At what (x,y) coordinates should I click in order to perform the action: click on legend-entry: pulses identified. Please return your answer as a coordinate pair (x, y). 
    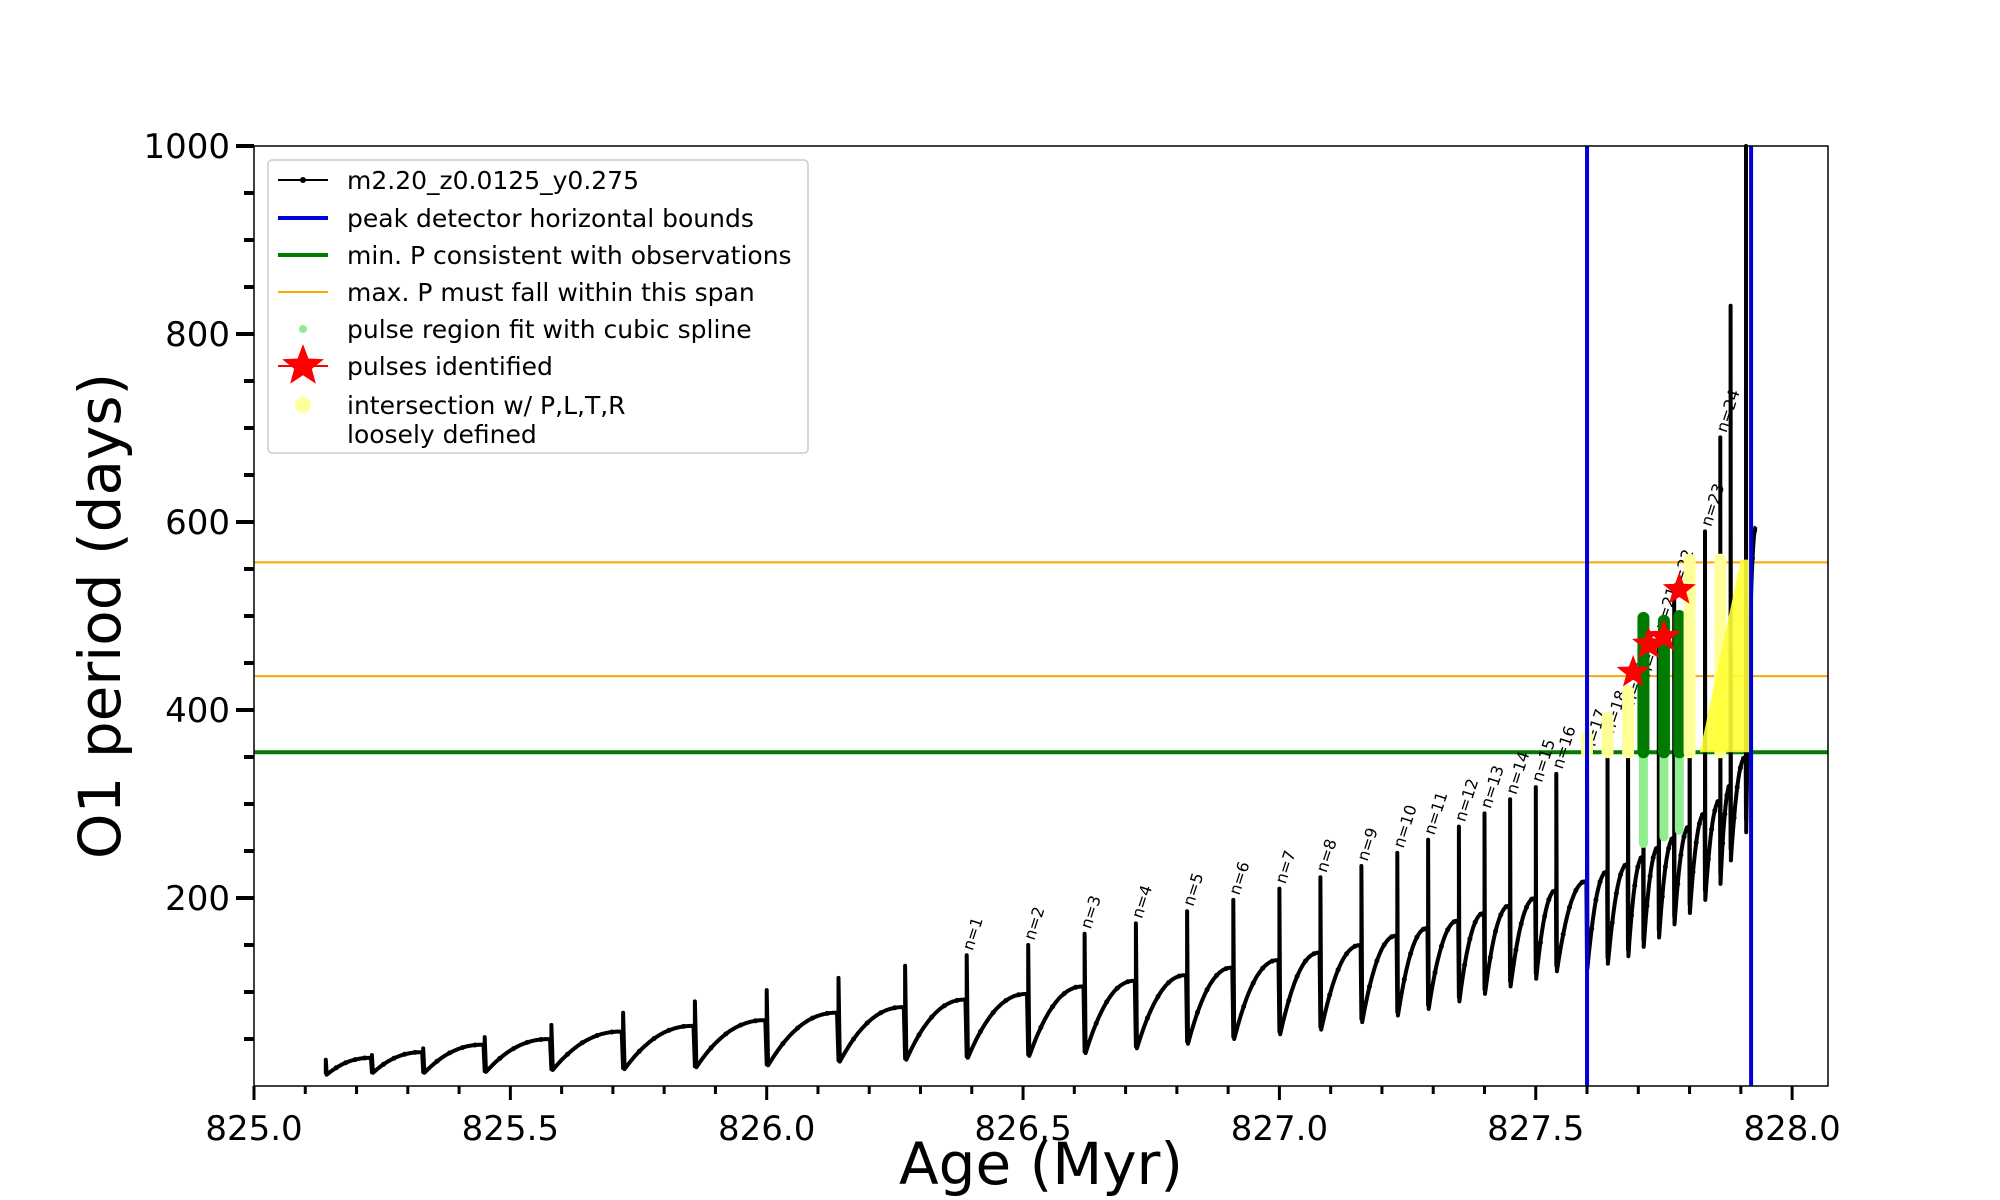
    Looking at the image, I should click on (415, 364).